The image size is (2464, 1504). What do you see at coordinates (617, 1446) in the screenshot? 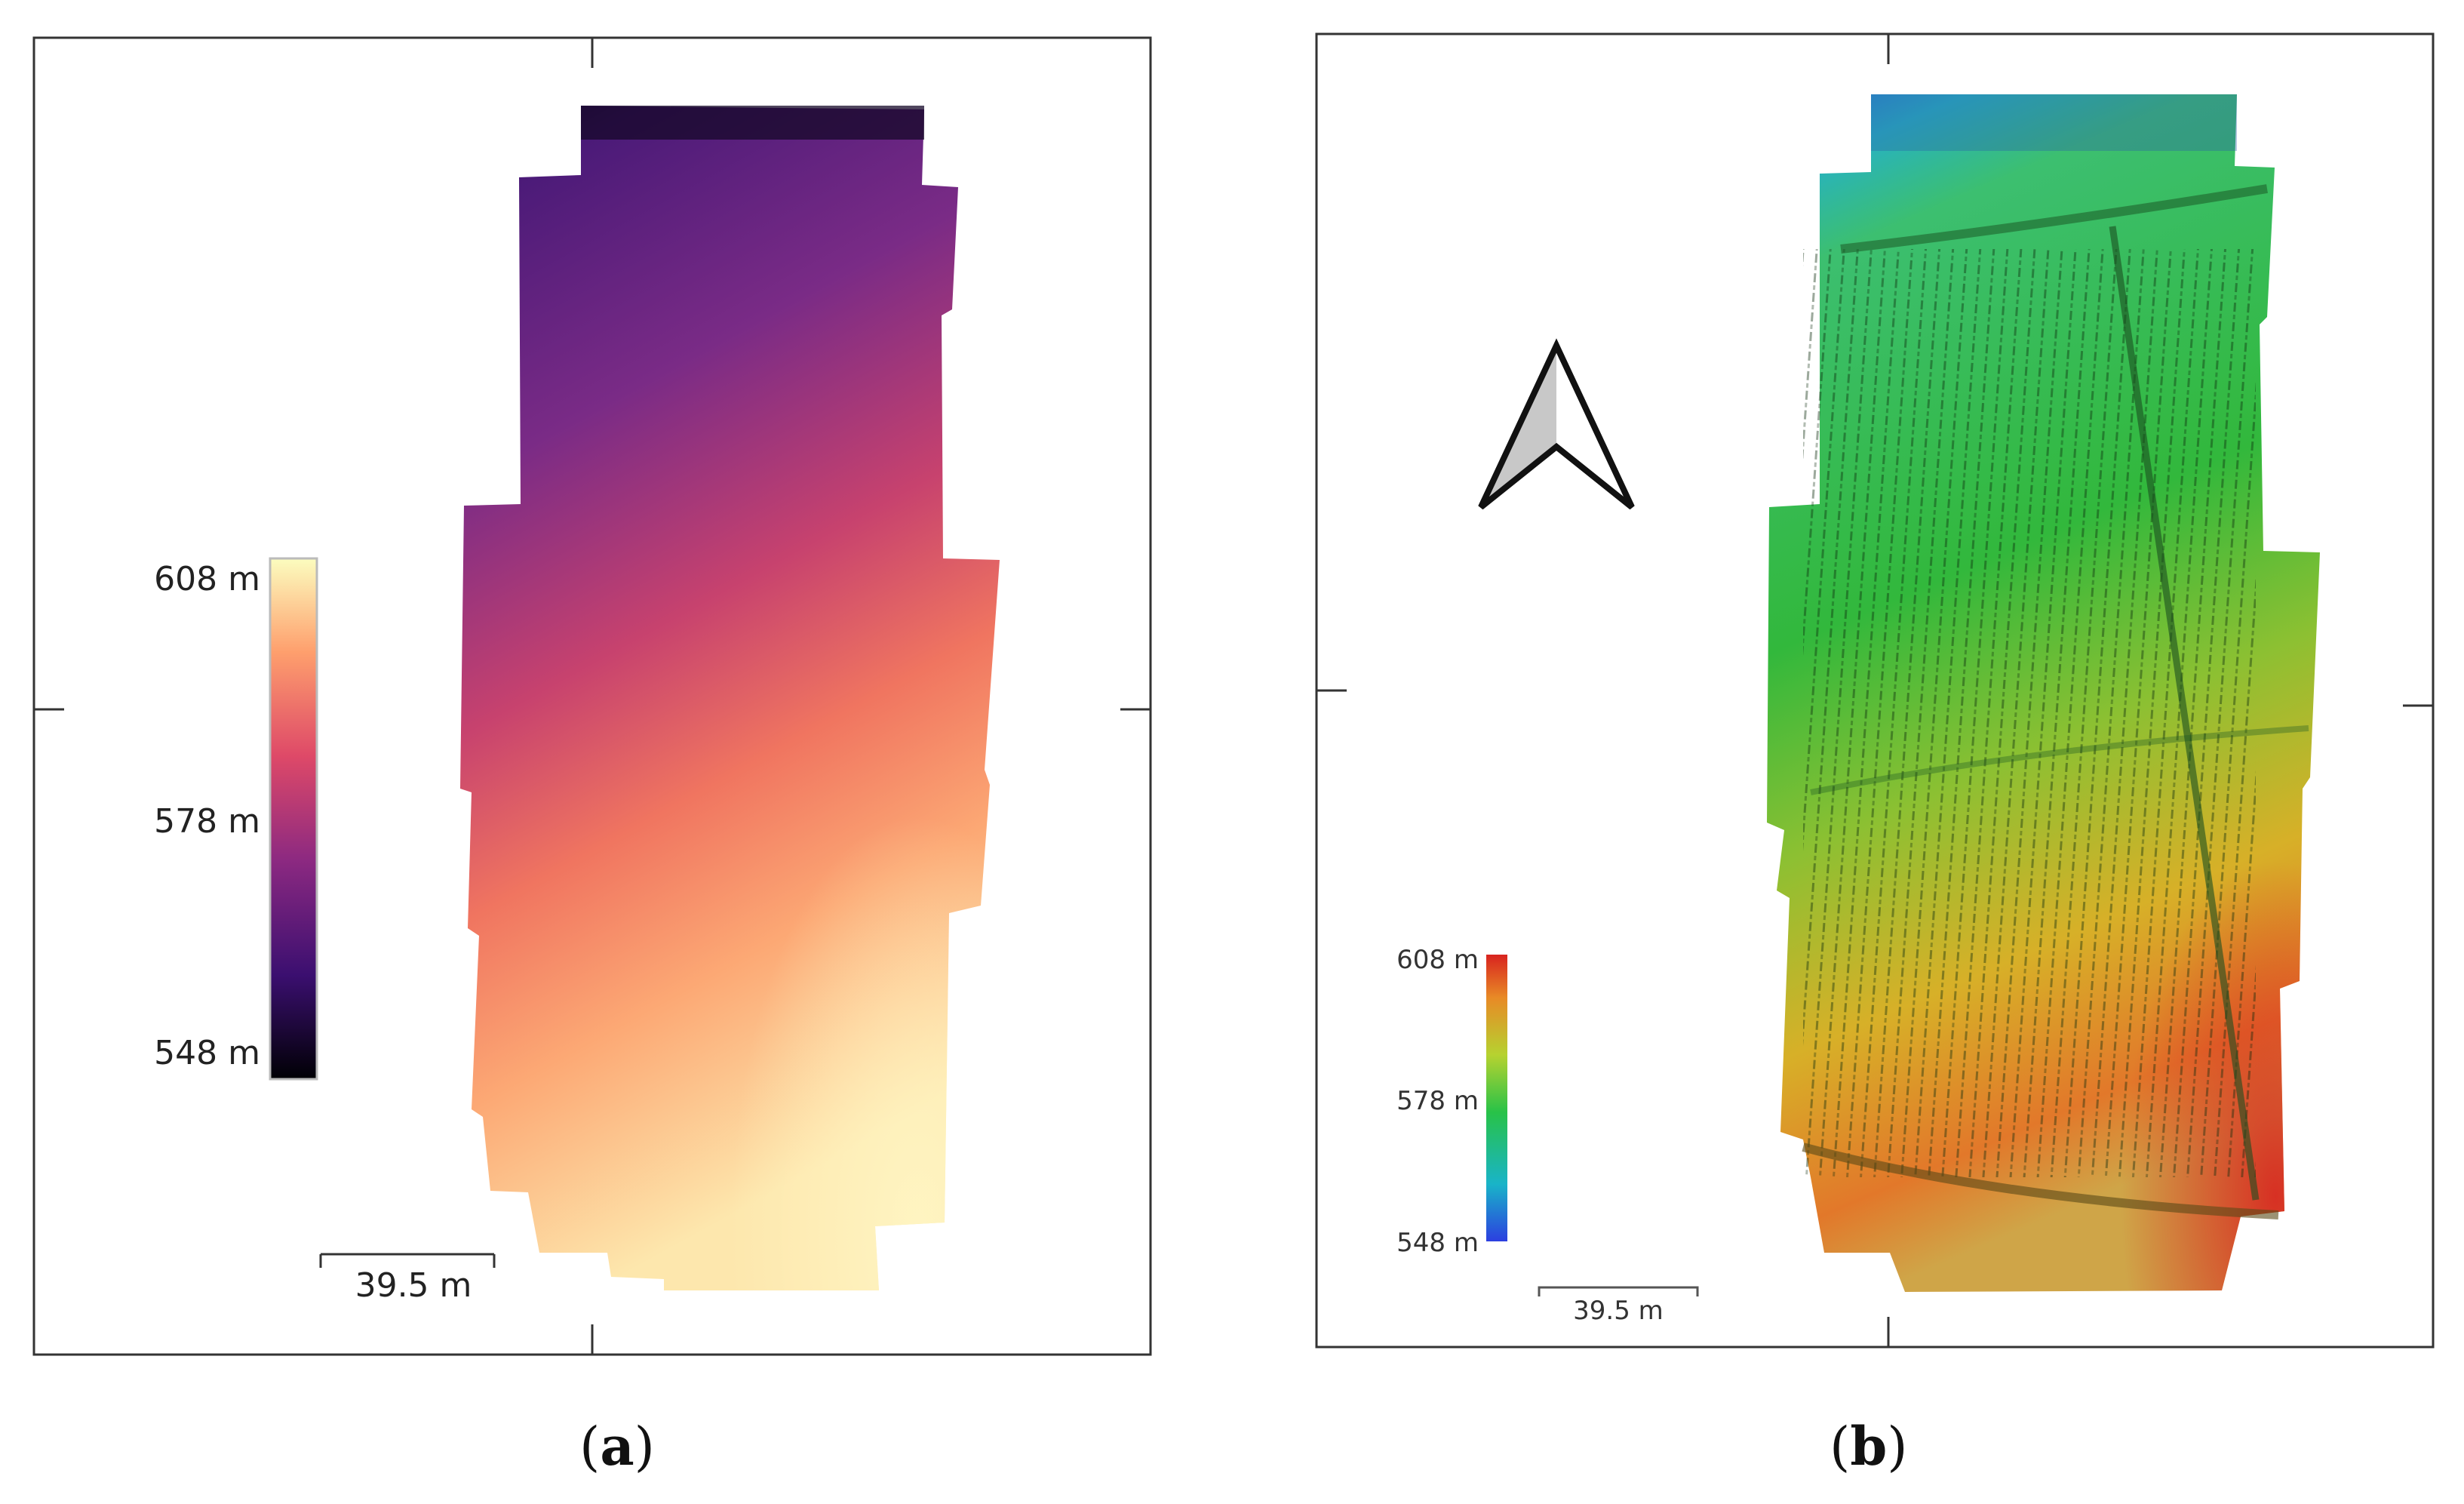
I see `caption-a: (a)` at bounding box center [617, 1446].